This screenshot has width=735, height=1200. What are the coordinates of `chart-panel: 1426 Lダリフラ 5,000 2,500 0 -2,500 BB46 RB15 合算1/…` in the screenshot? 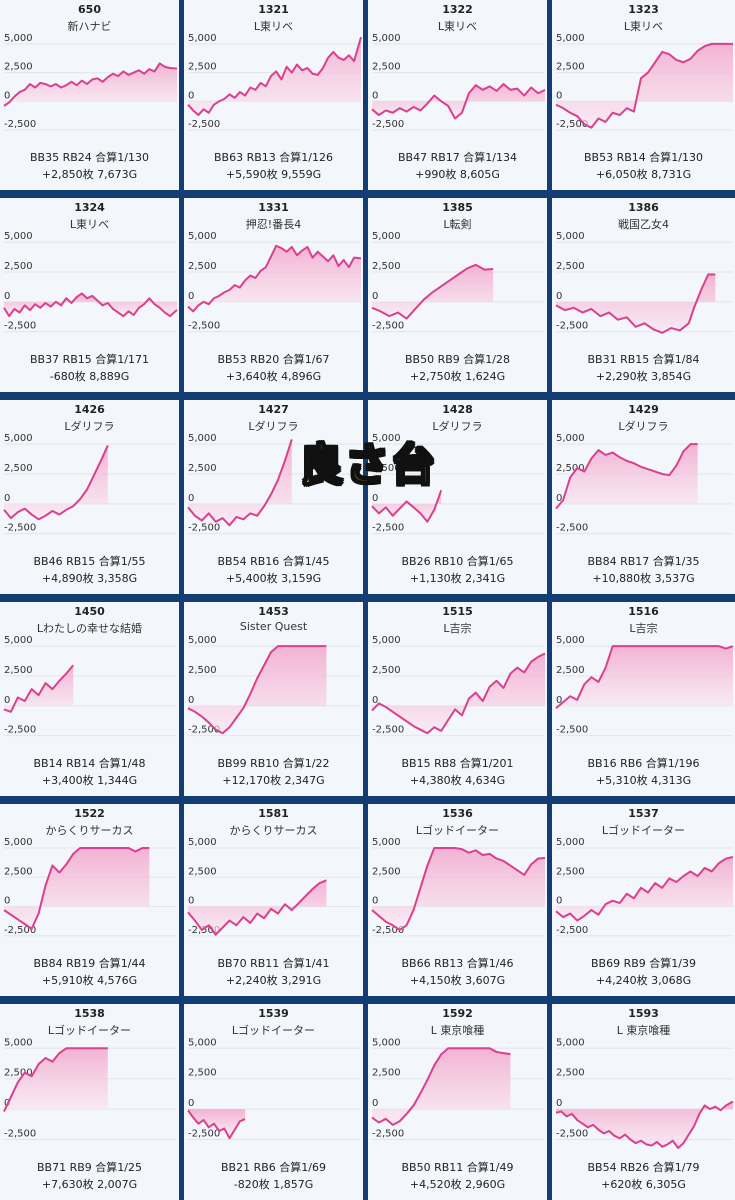 It's located at (89, 497).